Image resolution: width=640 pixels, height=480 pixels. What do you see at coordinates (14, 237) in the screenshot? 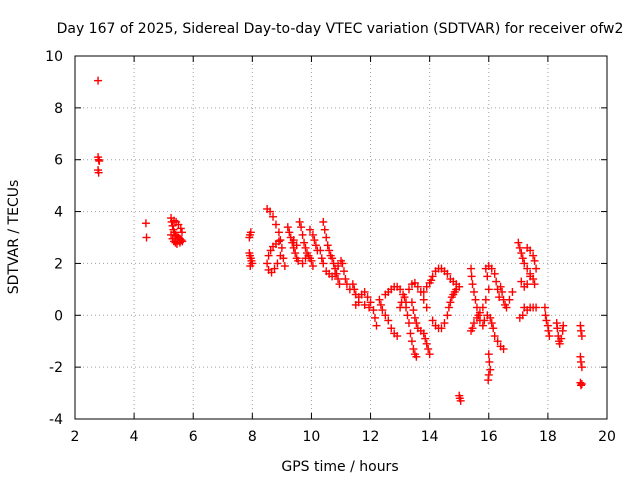
I see `y-axis-label: SDTVAR / TECUs` at bounding box center [14, 237].